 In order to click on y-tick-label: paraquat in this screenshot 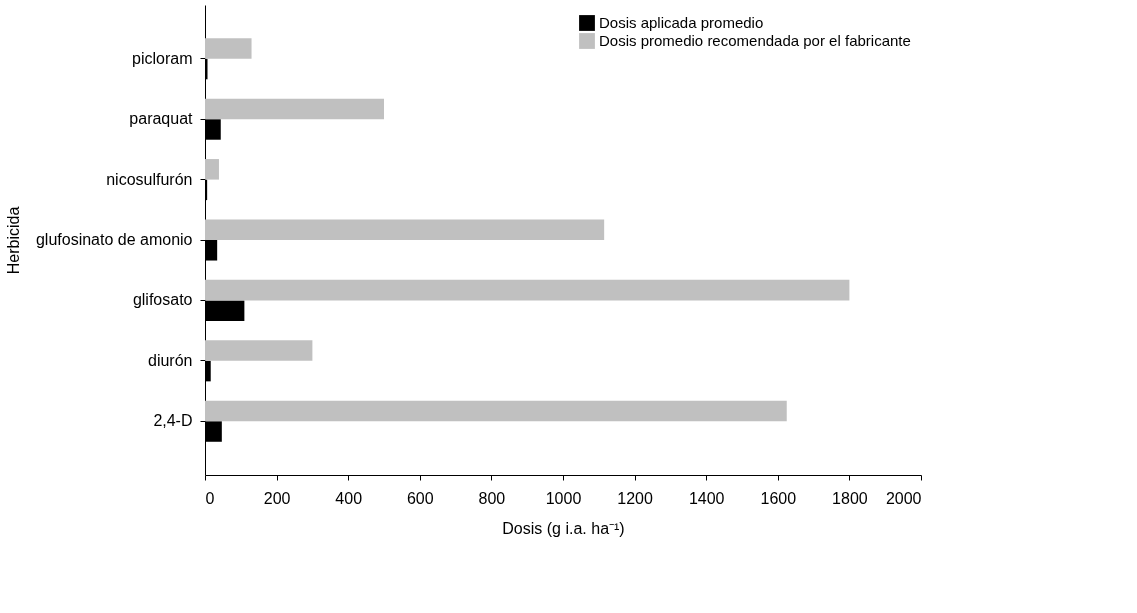, I will do `click(161, 119)`.